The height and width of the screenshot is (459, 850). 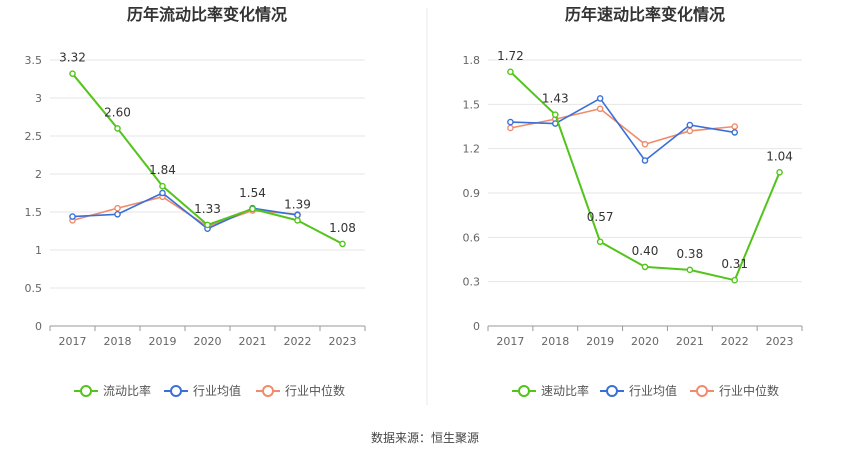 I want to click on data-label: 1.54, so click(x=252, y=193).